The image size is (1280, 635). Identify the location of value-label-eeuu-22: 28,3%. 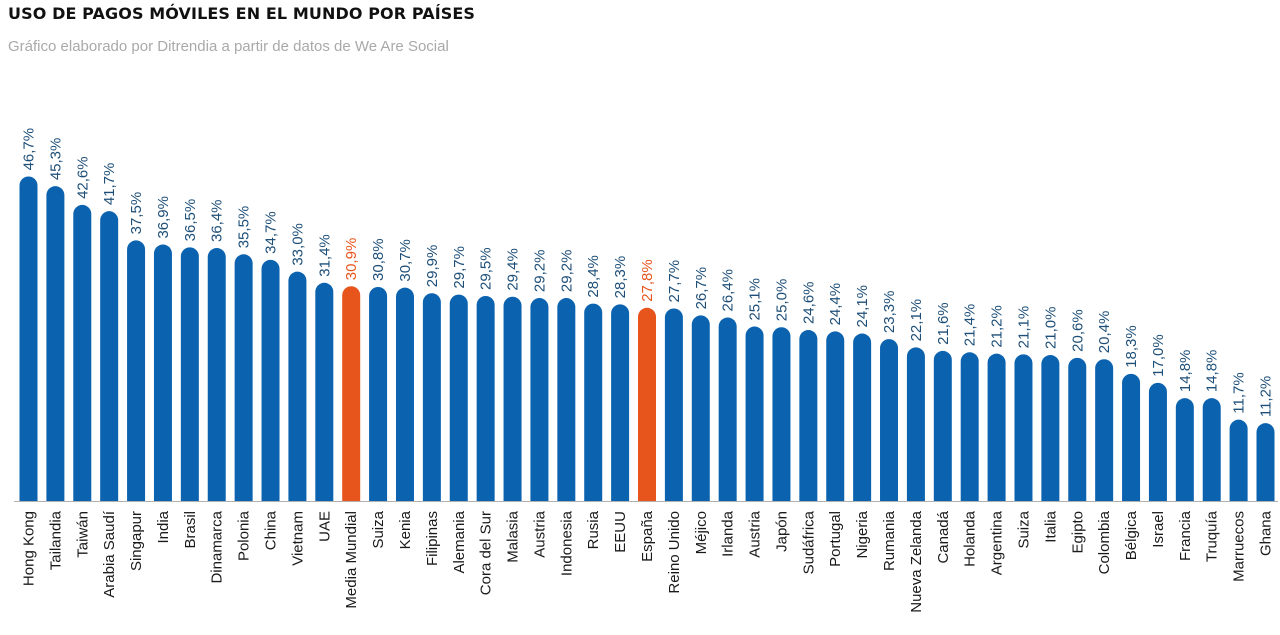
(620, 277).